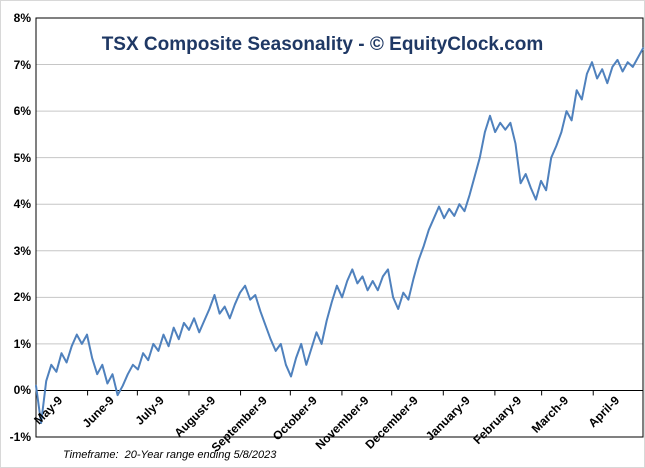 This screenshot has height=468, width=645. Describe the element at coordinates (22, 157) in the screenshot. I see `y-axis-label: 5%` at that location.